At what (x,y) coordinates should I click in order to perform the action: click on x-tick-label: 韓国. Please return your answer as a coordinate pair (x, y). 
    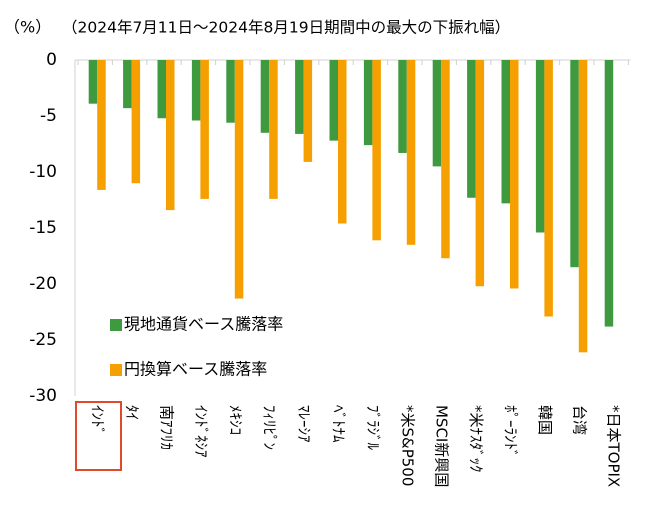
    Looking at the image, I should click on (545, 420).